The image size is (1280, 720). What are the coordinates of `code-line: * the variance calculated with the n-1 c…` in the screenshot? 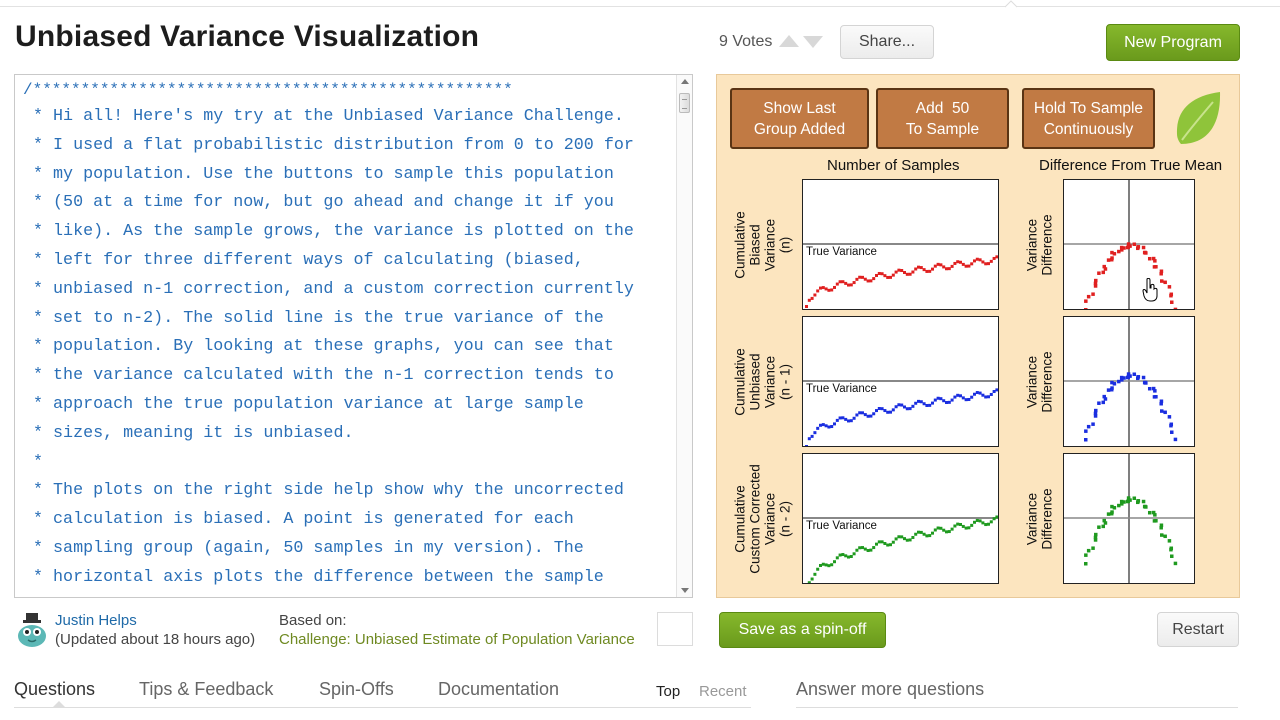 It's located at (318, 376).